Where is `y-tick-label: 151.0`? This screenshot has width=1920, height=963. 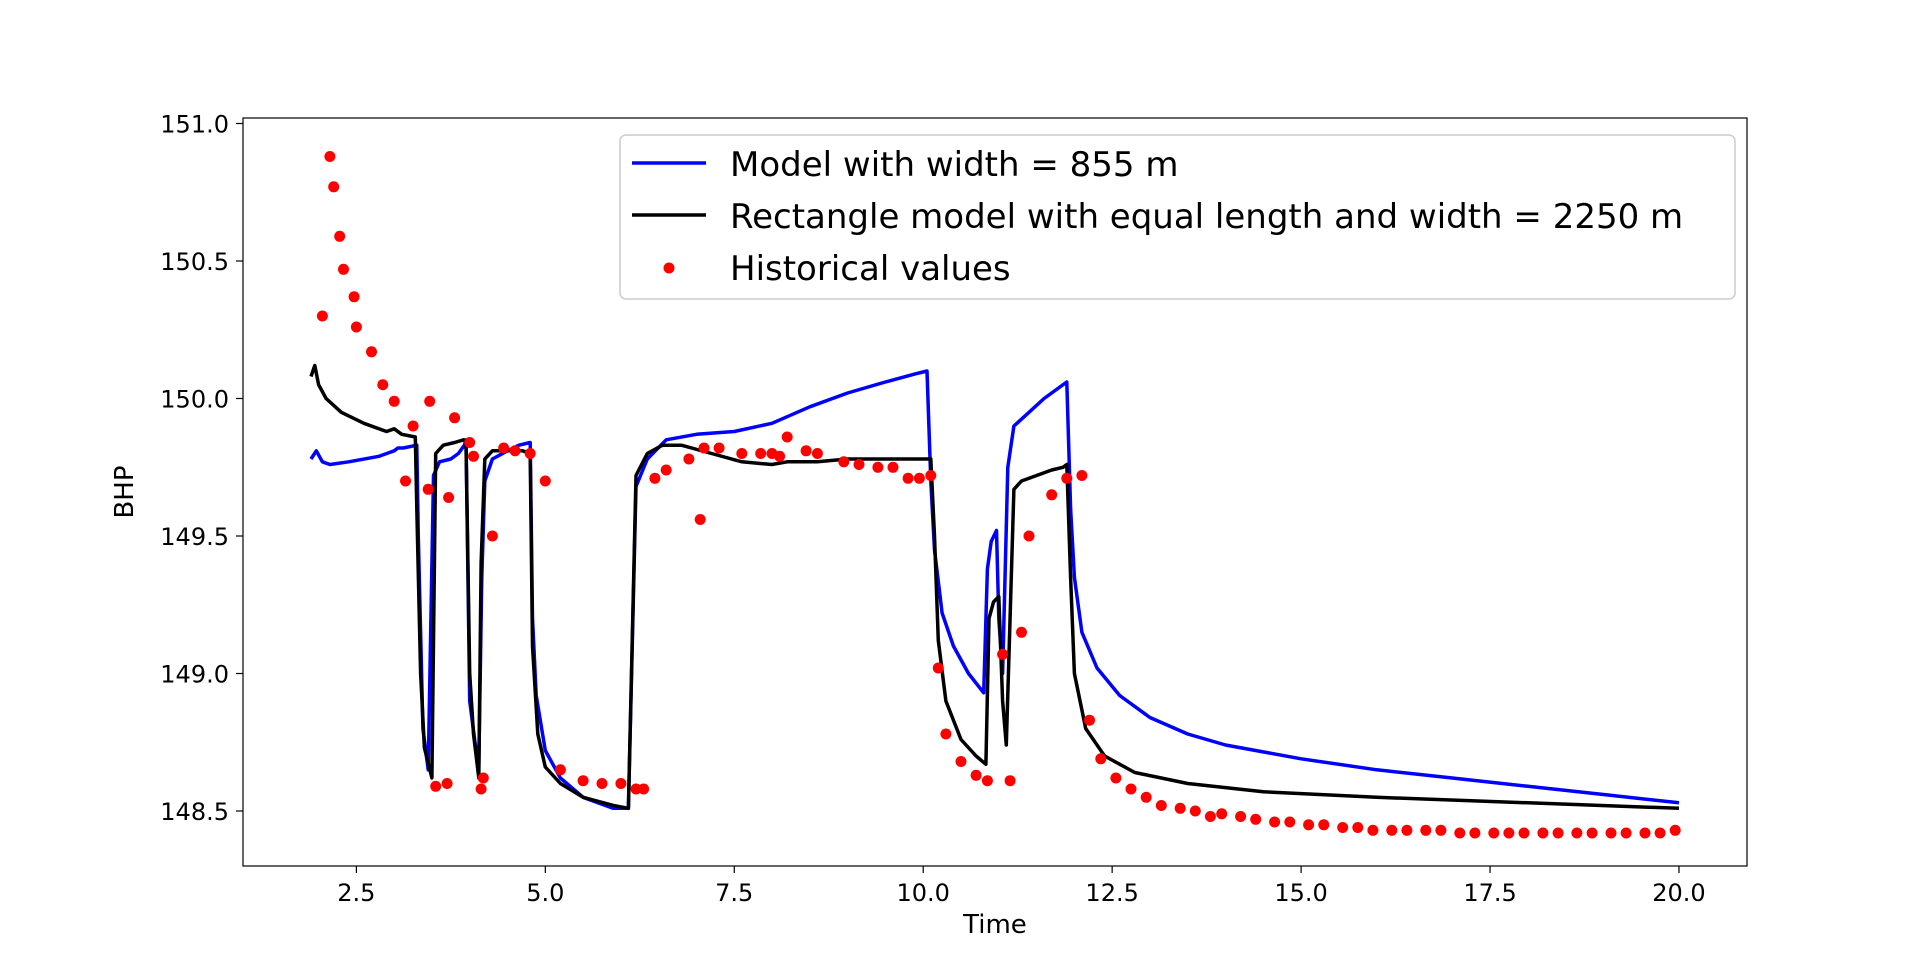 y-tick-label: 151.0 is located at coordinates (194, 125).